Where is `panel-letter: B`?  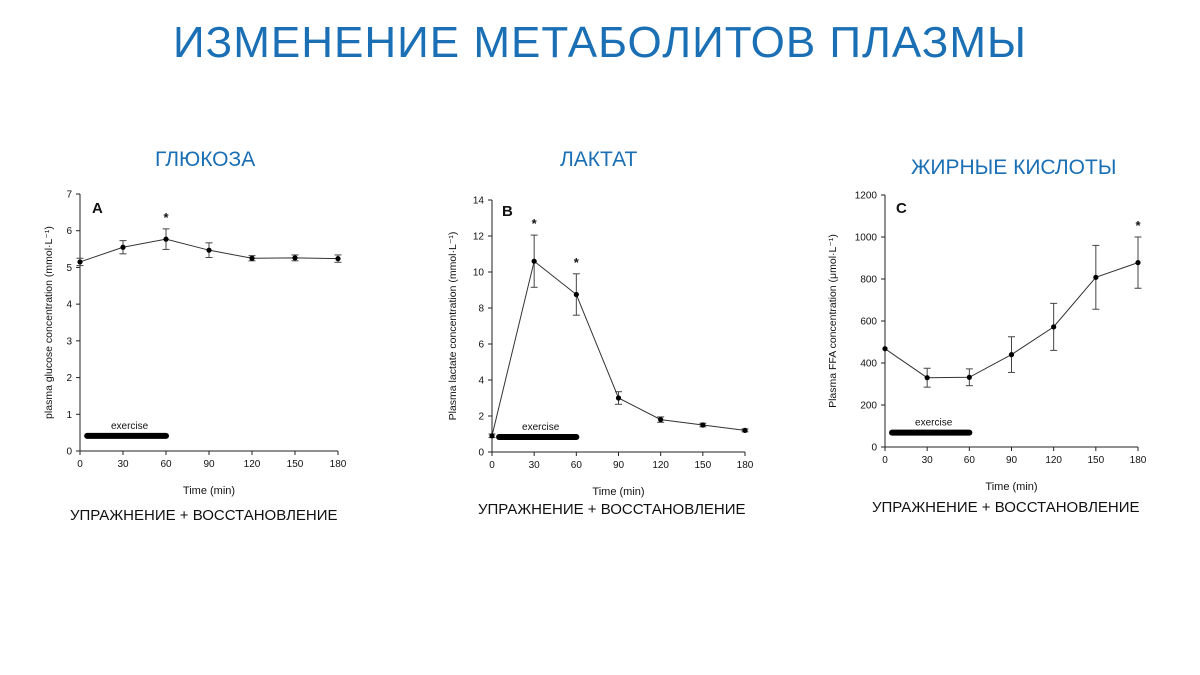 panel-letter: B is located at coordinates (507, 211).